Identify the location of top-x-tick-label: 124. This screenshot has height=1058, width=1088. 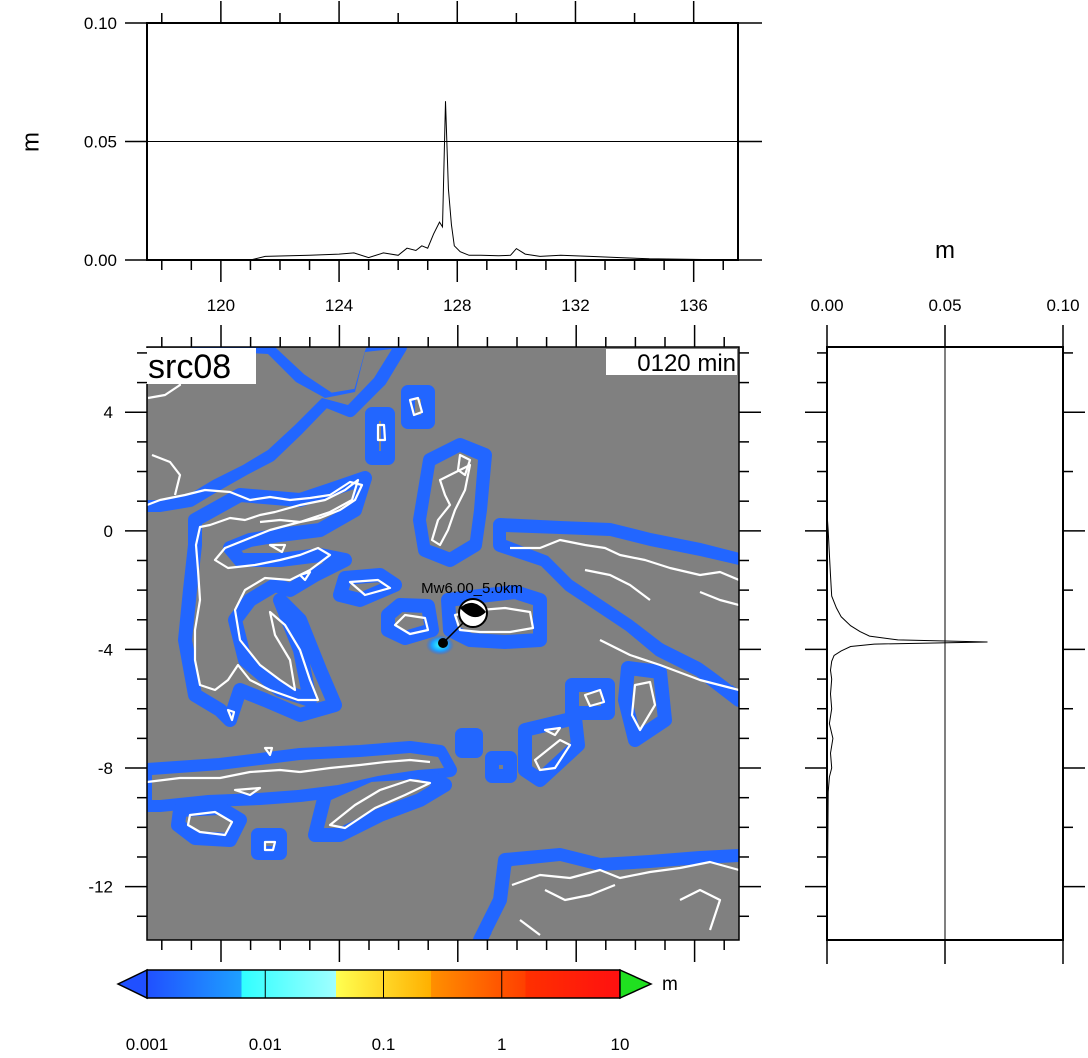
(339, 305).